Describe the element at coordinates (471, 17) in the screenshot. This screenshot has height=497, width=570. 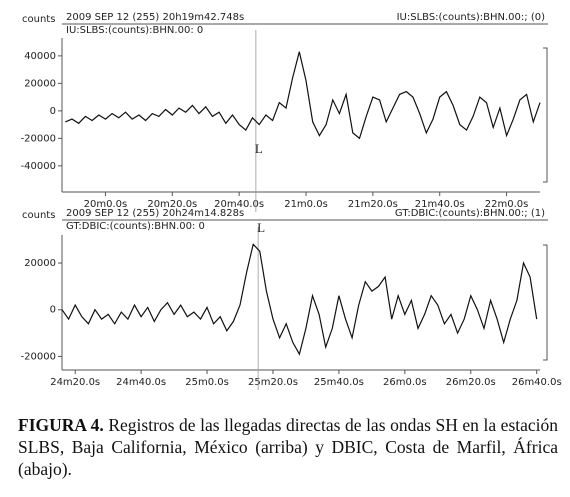
I see `channel: IU:SLBS:(counts):BHN.00:; (0)` at that location.